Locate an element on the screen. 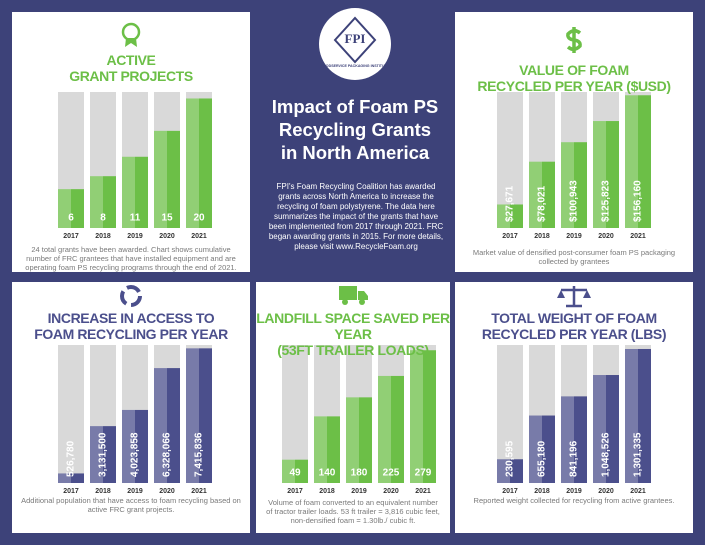 The width and height of the screenshot is (705, 545). value-label: 1,048,526 is located at coordinates (606, 454).